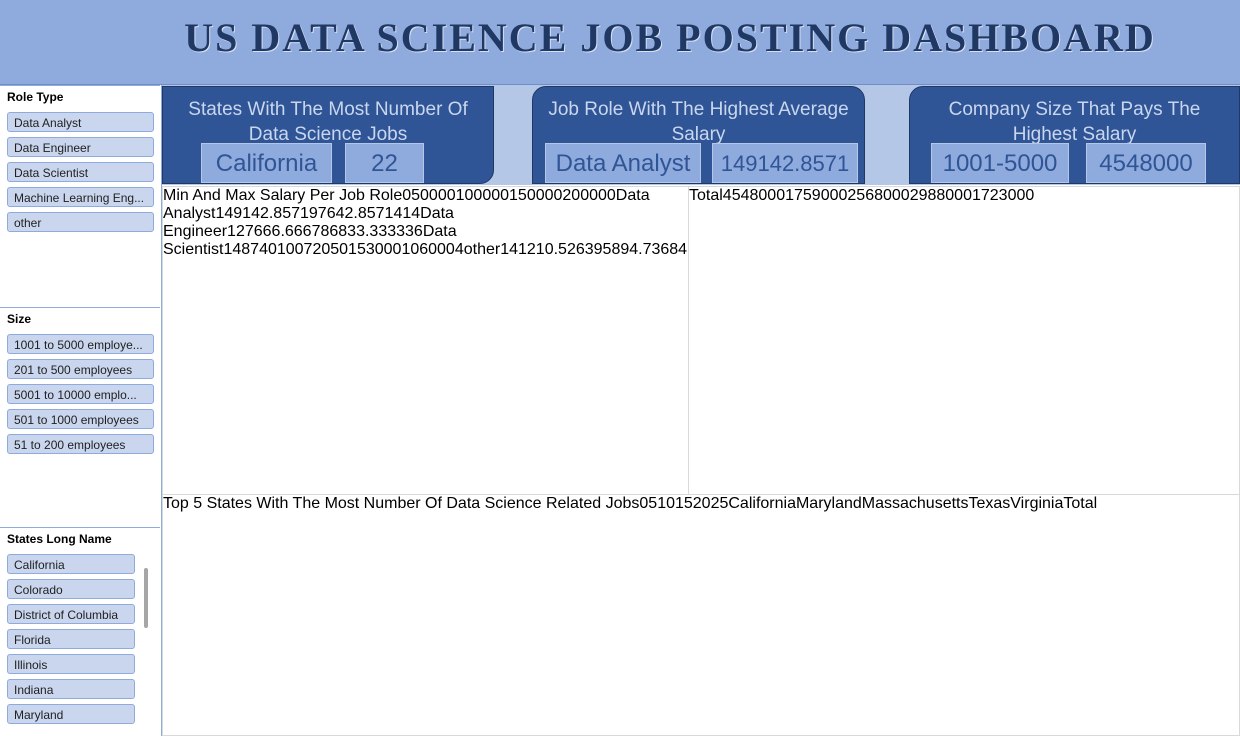  What do you see at coordinates (80, 172) in the screenshot?
I see `slicer-item: Data Scientist` at bounding box center [80, 172].